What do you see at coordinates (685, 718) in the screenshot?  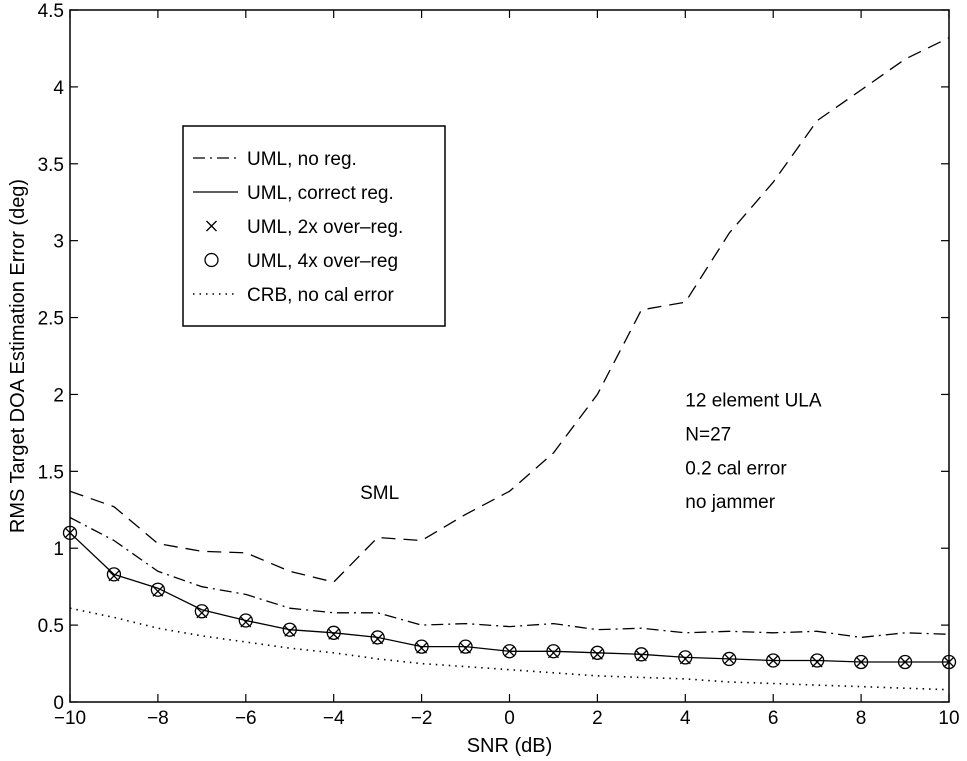 I see `x-tick-label: 4` at bounding box center [685, 718].